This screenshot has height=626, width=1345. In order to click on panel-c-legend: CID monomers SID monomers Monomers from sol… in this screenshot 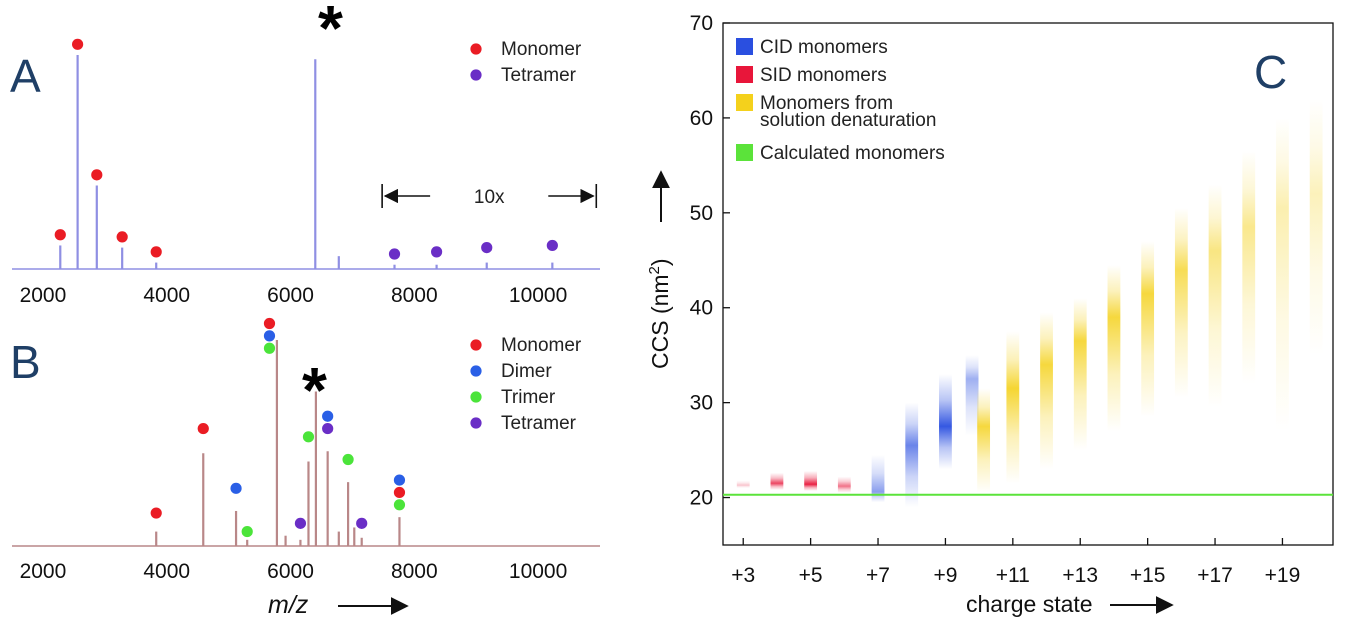, I will do `click(840, 100)`.